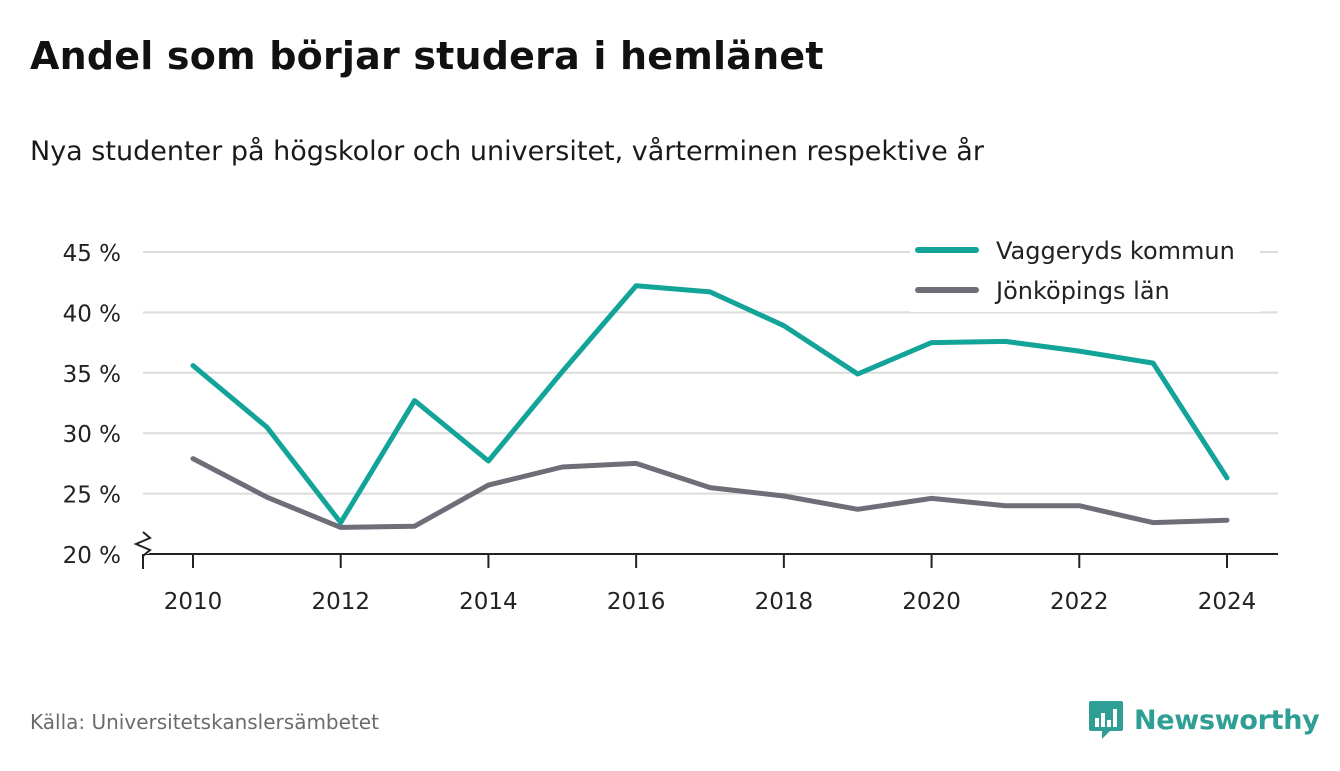  I want to click on x-tick-label: 2016, so click(636, 602).